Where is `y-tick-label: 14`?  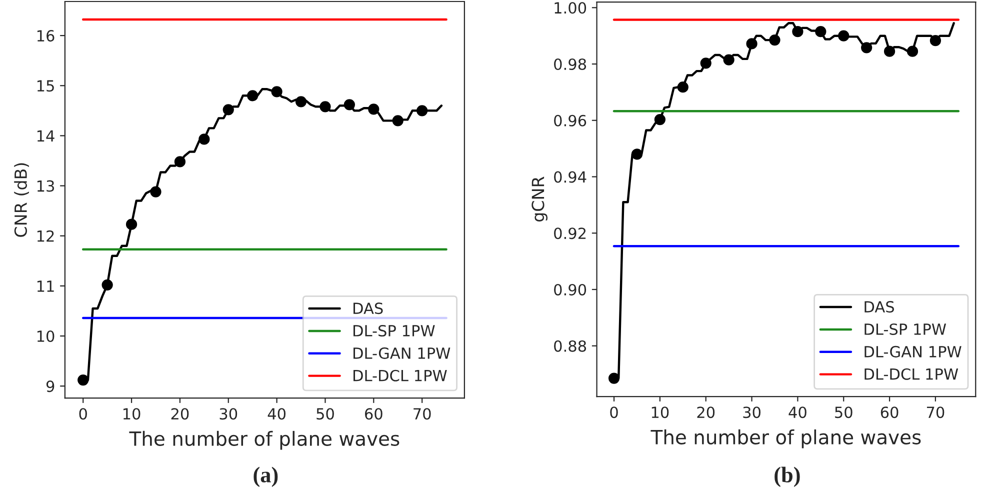
y-tick-label: 14 is located at coordinates (45, 136).